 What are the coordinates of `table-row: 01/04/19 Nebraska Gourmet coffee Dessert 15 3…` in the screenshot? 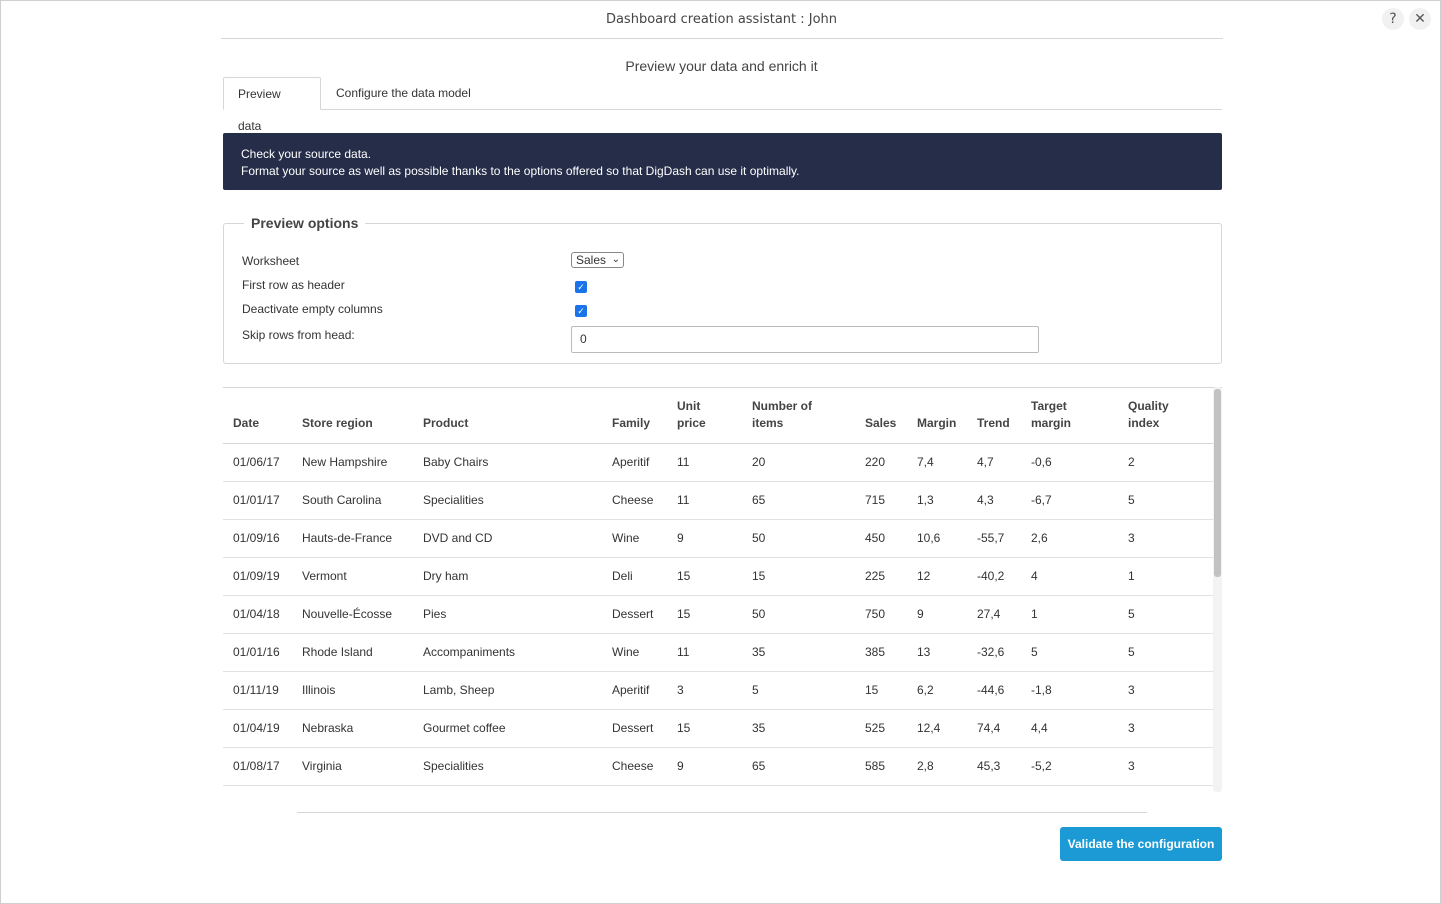 It's located at (718, 728).